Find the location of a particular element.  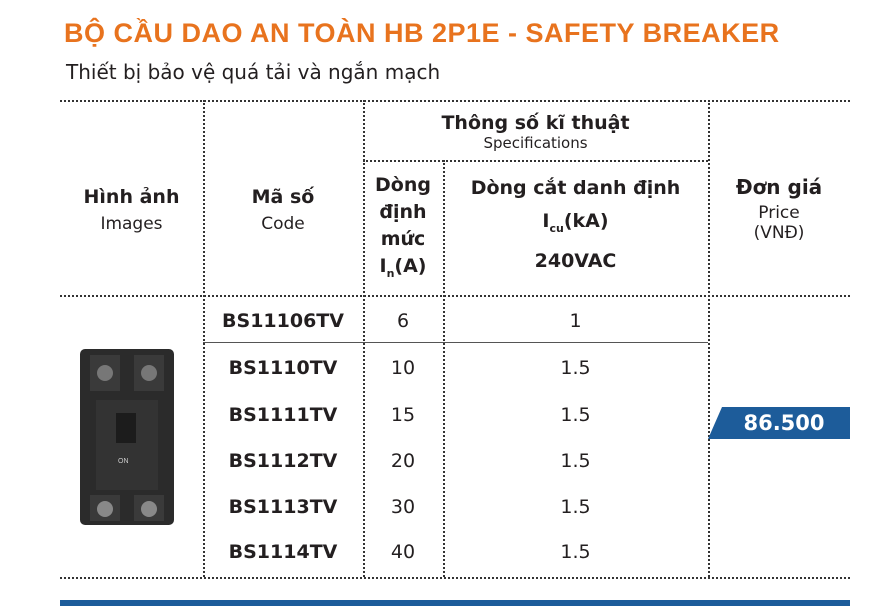

header-en: Code is located at coordinates (283, 224).